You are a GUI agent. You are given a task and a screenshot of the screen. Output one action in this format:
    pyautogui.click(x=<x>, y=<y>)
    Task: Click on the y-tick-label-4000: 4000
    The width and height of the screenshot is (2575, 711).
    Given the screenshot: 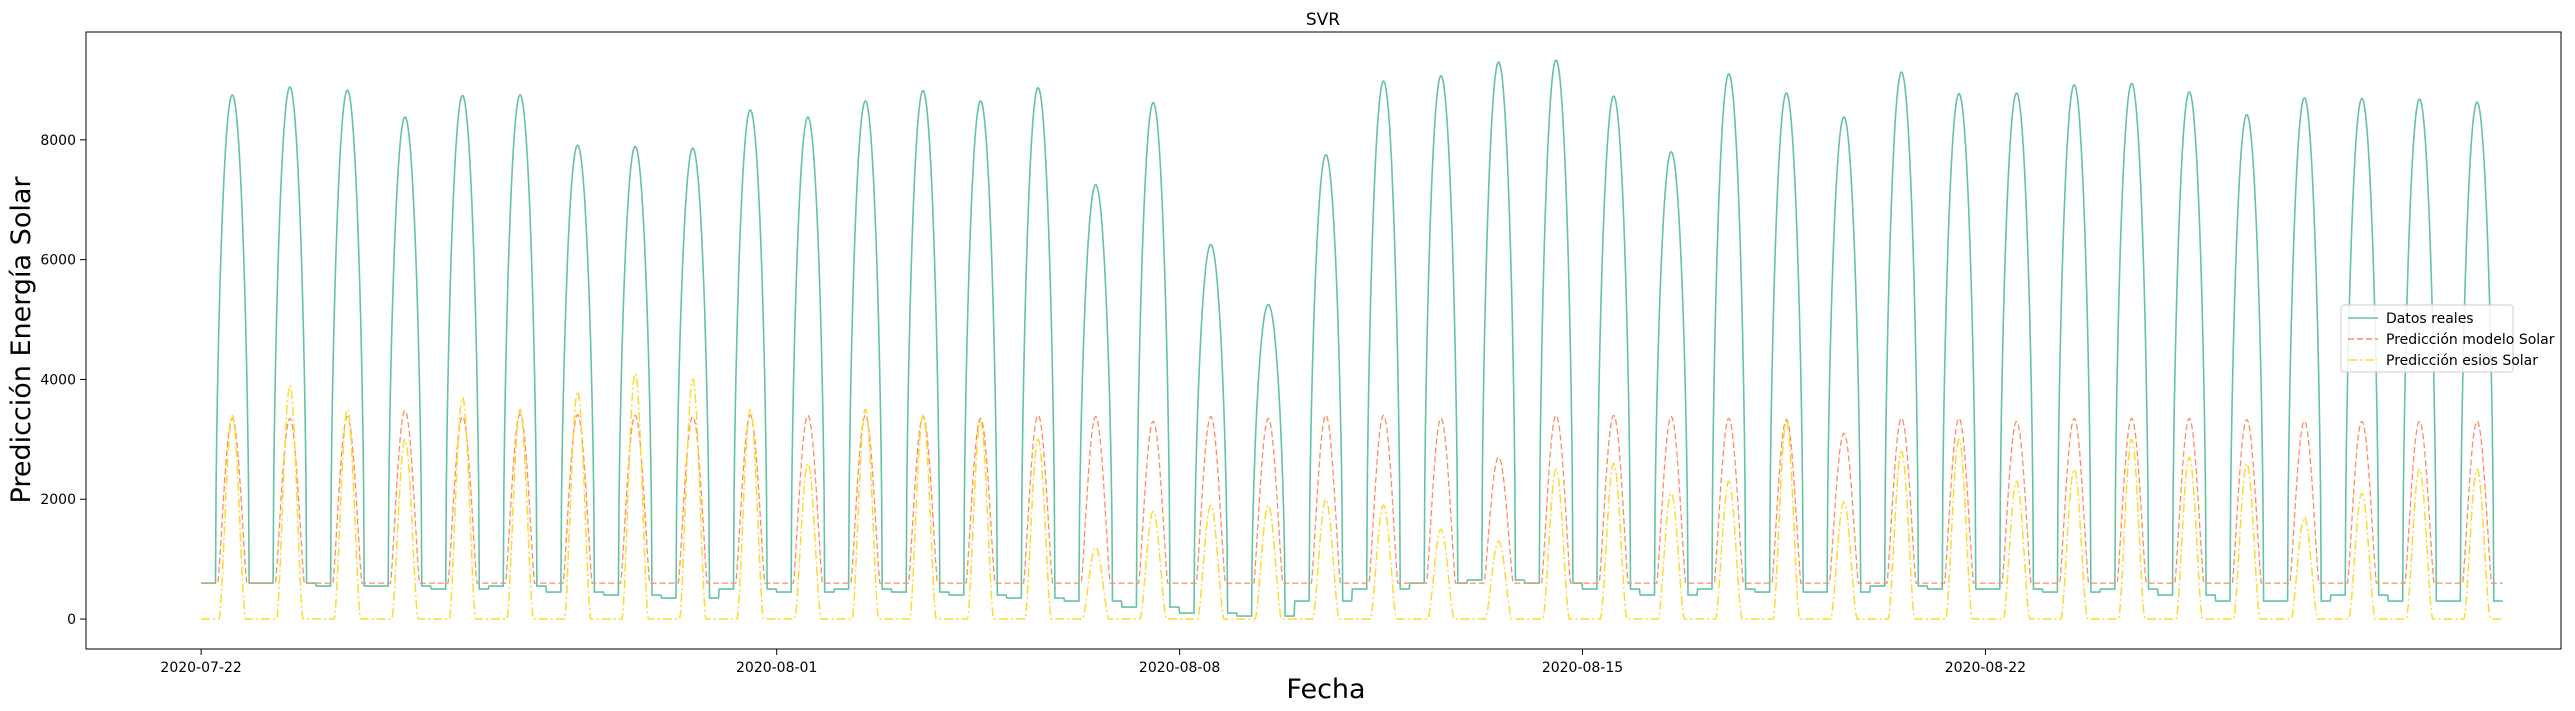 What is the action you would take?
    pyautogui.click(x=58, y=380)
    